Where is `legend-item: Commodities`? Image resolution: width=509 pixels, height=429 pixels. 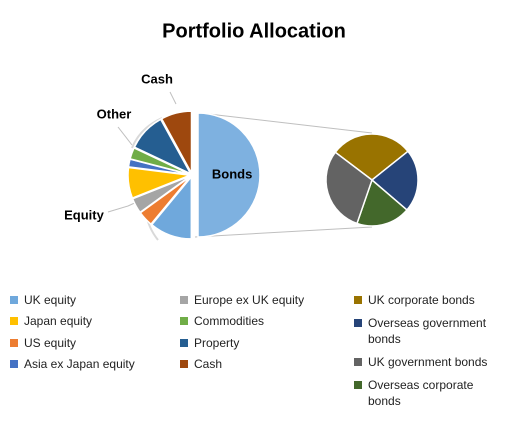
legend-item: Commodities is located at coordinates (260, 321).